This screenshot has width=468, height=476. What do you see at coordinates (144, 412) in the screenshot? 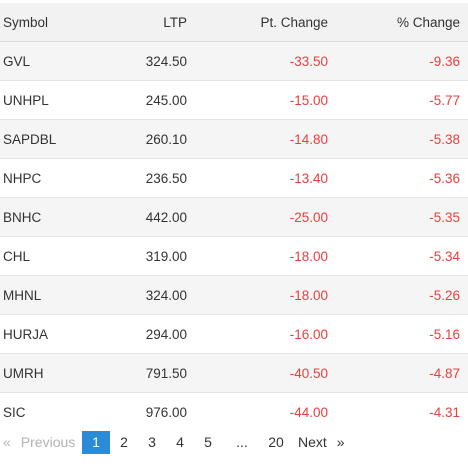
I see `ltp-cell: 976.00` at bounding box center [144, 412].